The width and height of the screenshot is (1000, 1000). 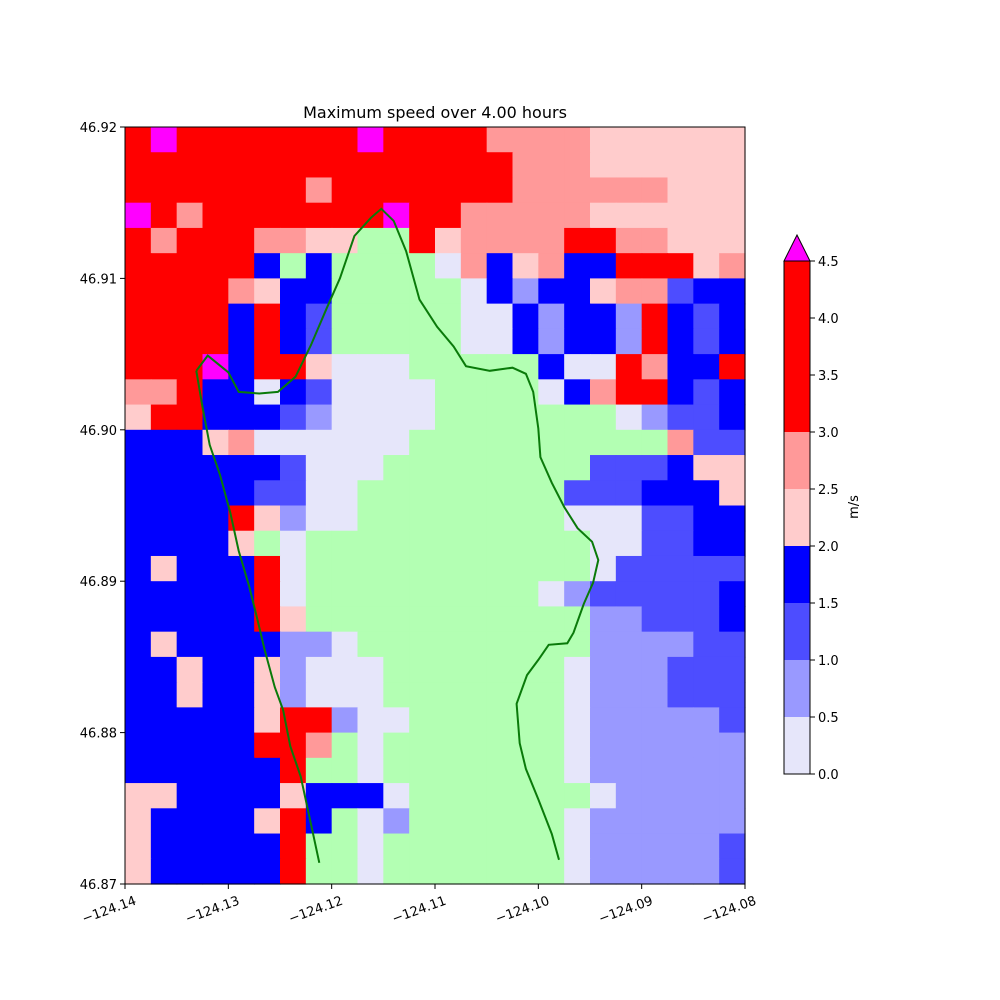 What do you see at coordinates (828, 718) in the screenshot?
I see `colorbar-tick-label: 0.5` at bounding box center [828, 718].